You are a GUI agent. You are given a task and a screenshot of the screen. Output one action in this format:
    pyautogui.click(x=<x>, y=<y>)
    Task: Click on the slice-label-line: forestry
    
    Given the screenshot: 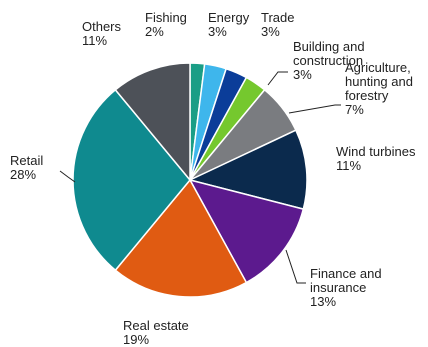 What is the action you would take?
    pyautogui.click(x=367, y=95)
    